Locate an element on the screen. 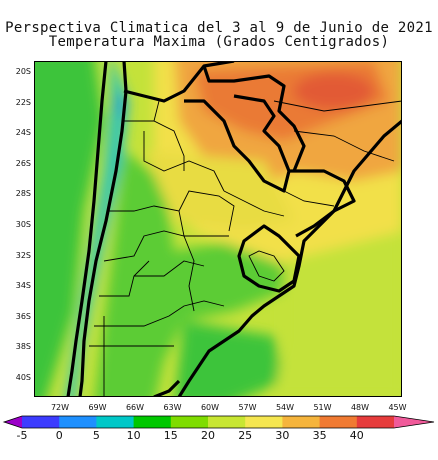 The height and width of the screenshot is (460, 438). temp-zone-hot-core is located at coordinates (334, 91).